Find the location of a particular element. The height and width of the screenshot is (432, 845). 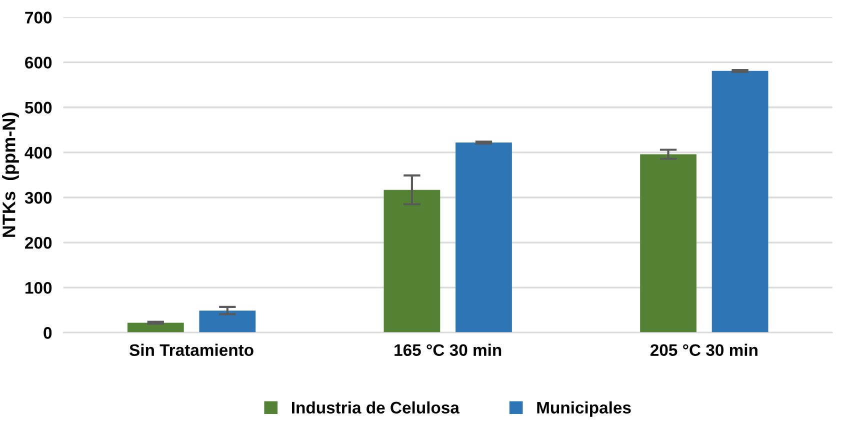

x-tick-label: 205 °C 30 min is located at coordinates (704, 350).